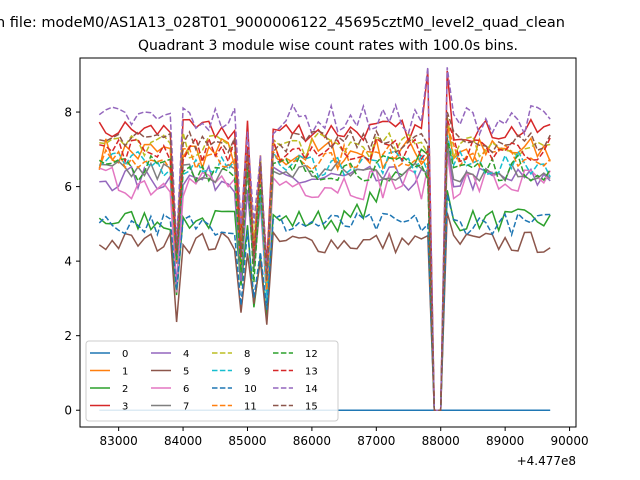 Image resolution: width=640 pixels, height=480 pixels. I want to click on legend-label-0: 0, so click(125, 354).